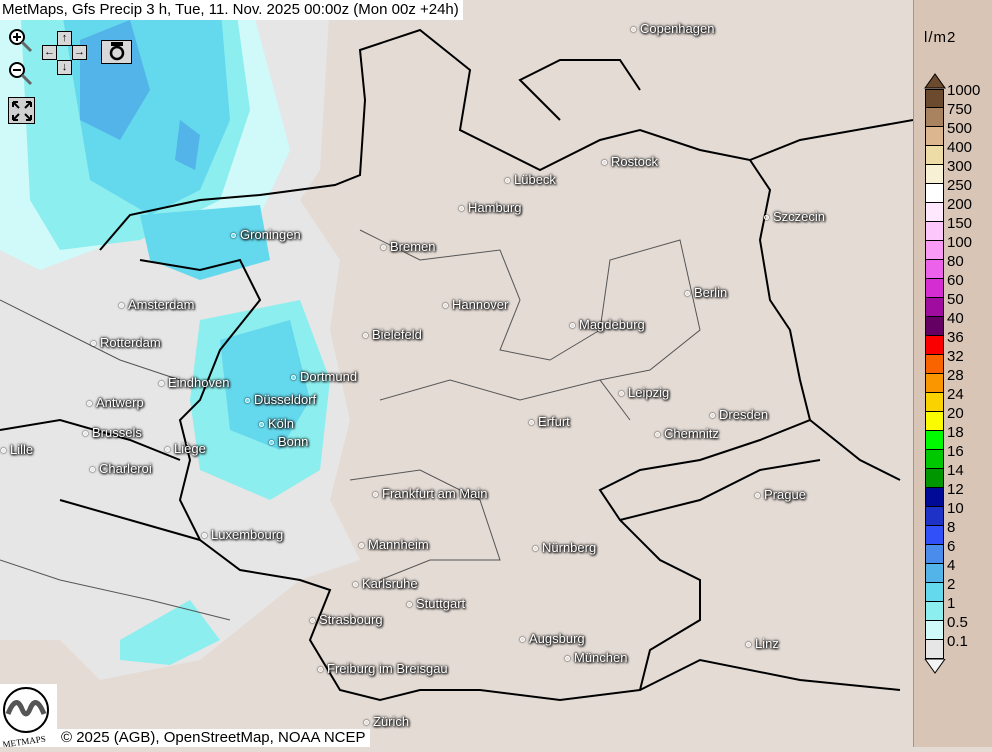 This screenshot has height=752, width=992. What do you see at coordinates (644, 392) in the screenshot?
I see `city-label: Leipzig` at bounding box center [644, 392].